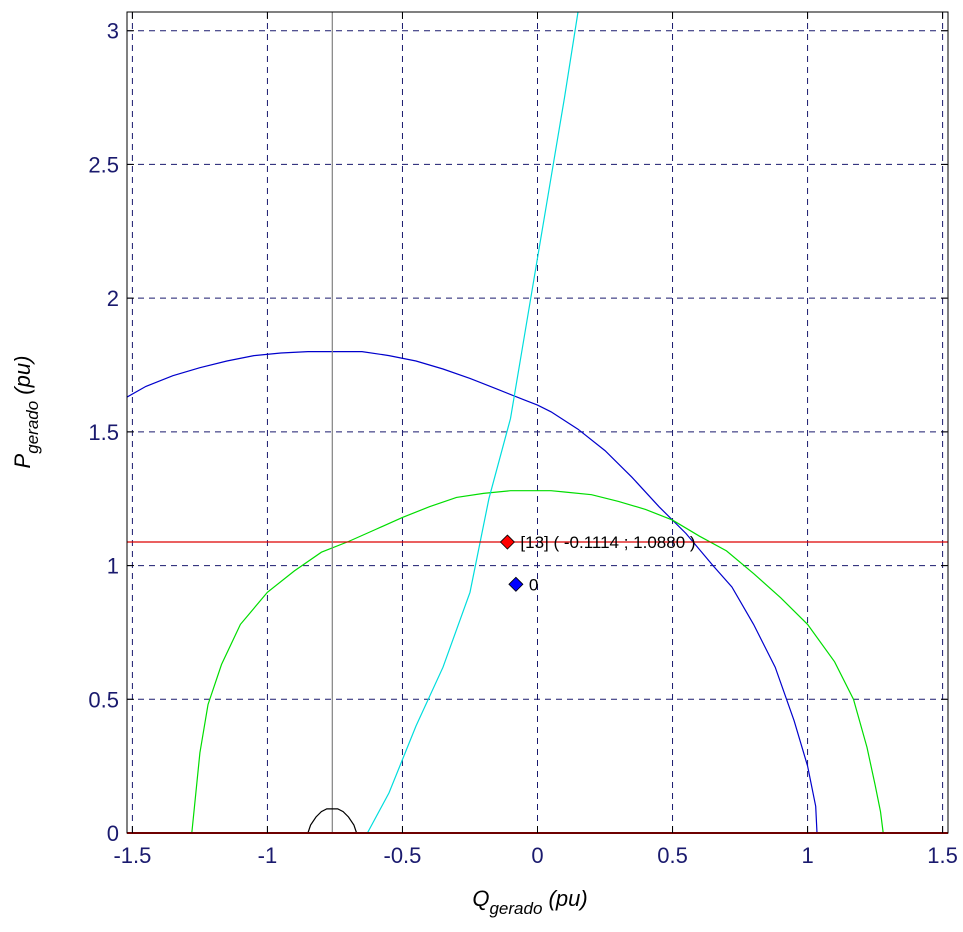 The image size is (963, 932). I want to click on blue-point-marker, so click(516, 584).